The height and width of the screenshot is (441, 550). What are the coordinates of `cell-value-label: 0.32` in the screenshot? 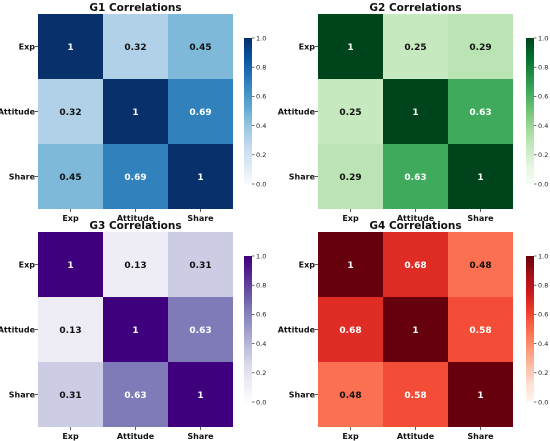 It's located at (70, 113).